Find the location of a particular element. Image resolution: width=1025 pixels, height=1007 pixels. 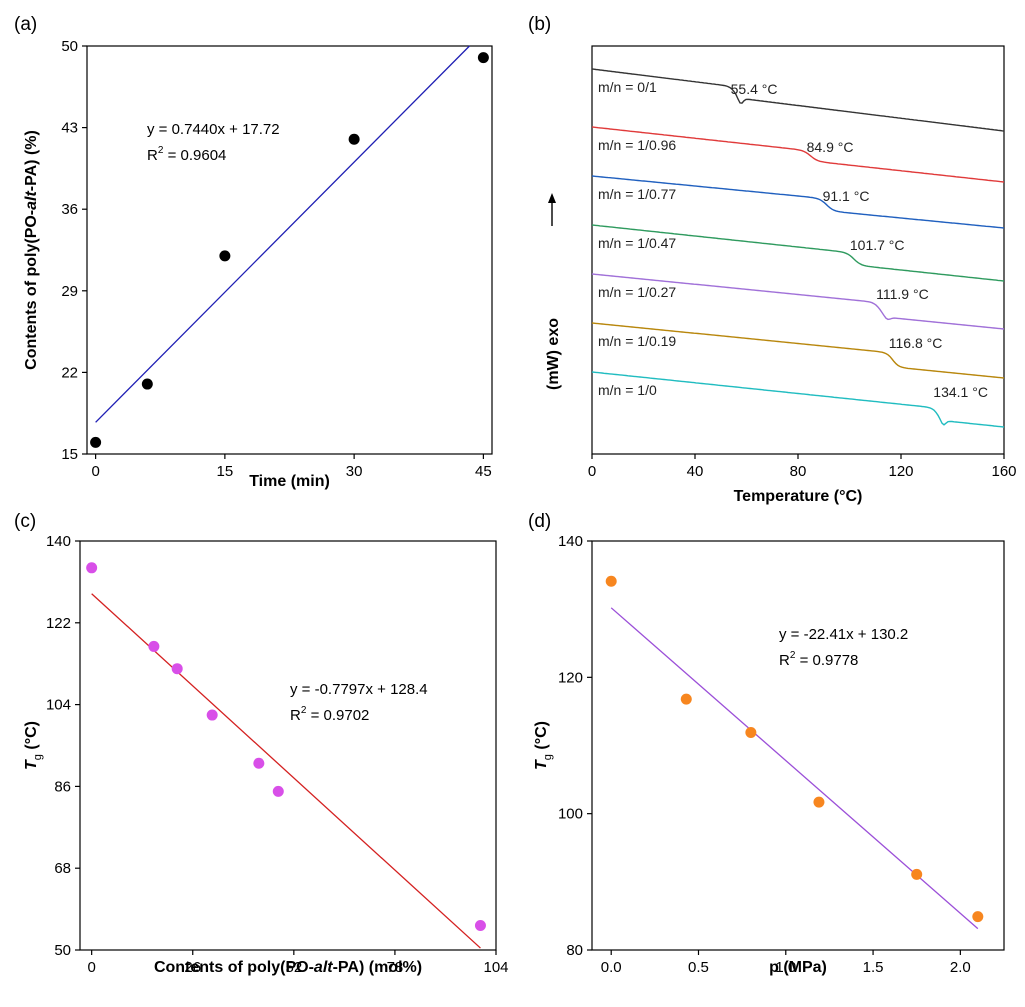

panel-label: (d) is located at coordinates (539, 521).